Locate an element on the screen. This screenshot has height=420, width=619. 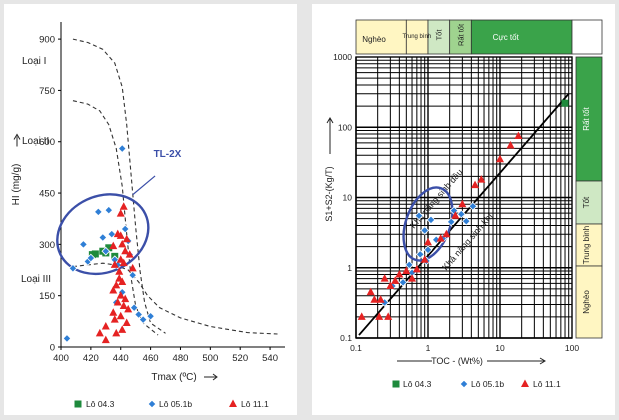
x-tick-label: 540 is located at coordinates (270, 358).